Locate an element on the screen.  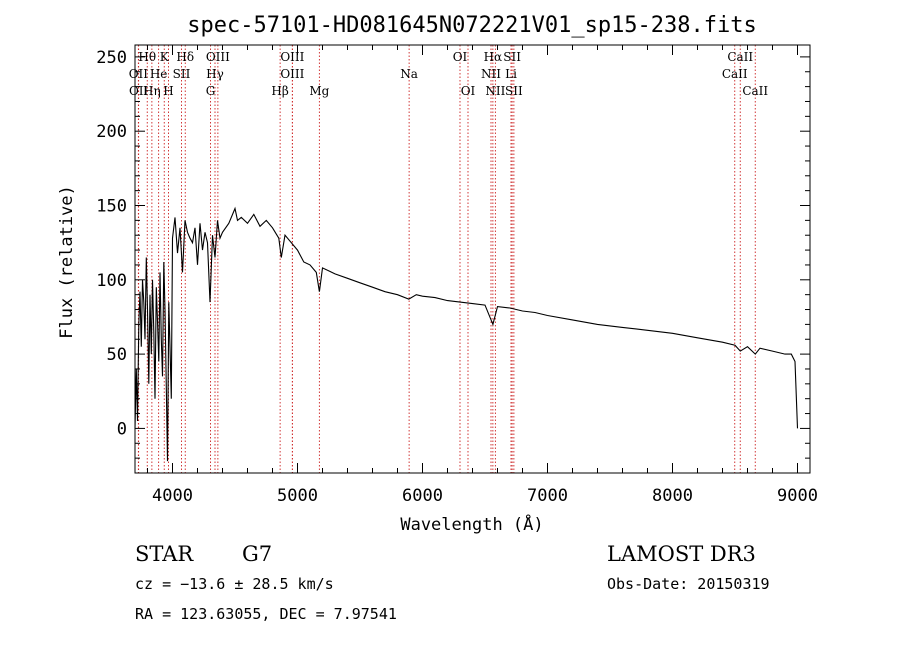
x-tick-label: 6000 is located at coordinates (422, 496).